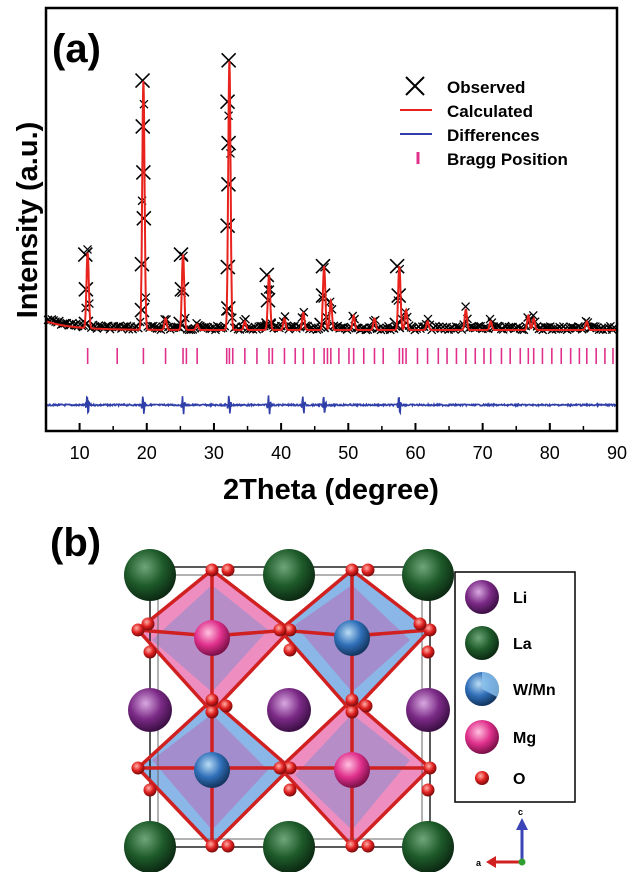 The width and height of the screenshot is (631, 872). Describe the element at coordinates (428, 710) in the screenshot. I see `li-atom` at that location.